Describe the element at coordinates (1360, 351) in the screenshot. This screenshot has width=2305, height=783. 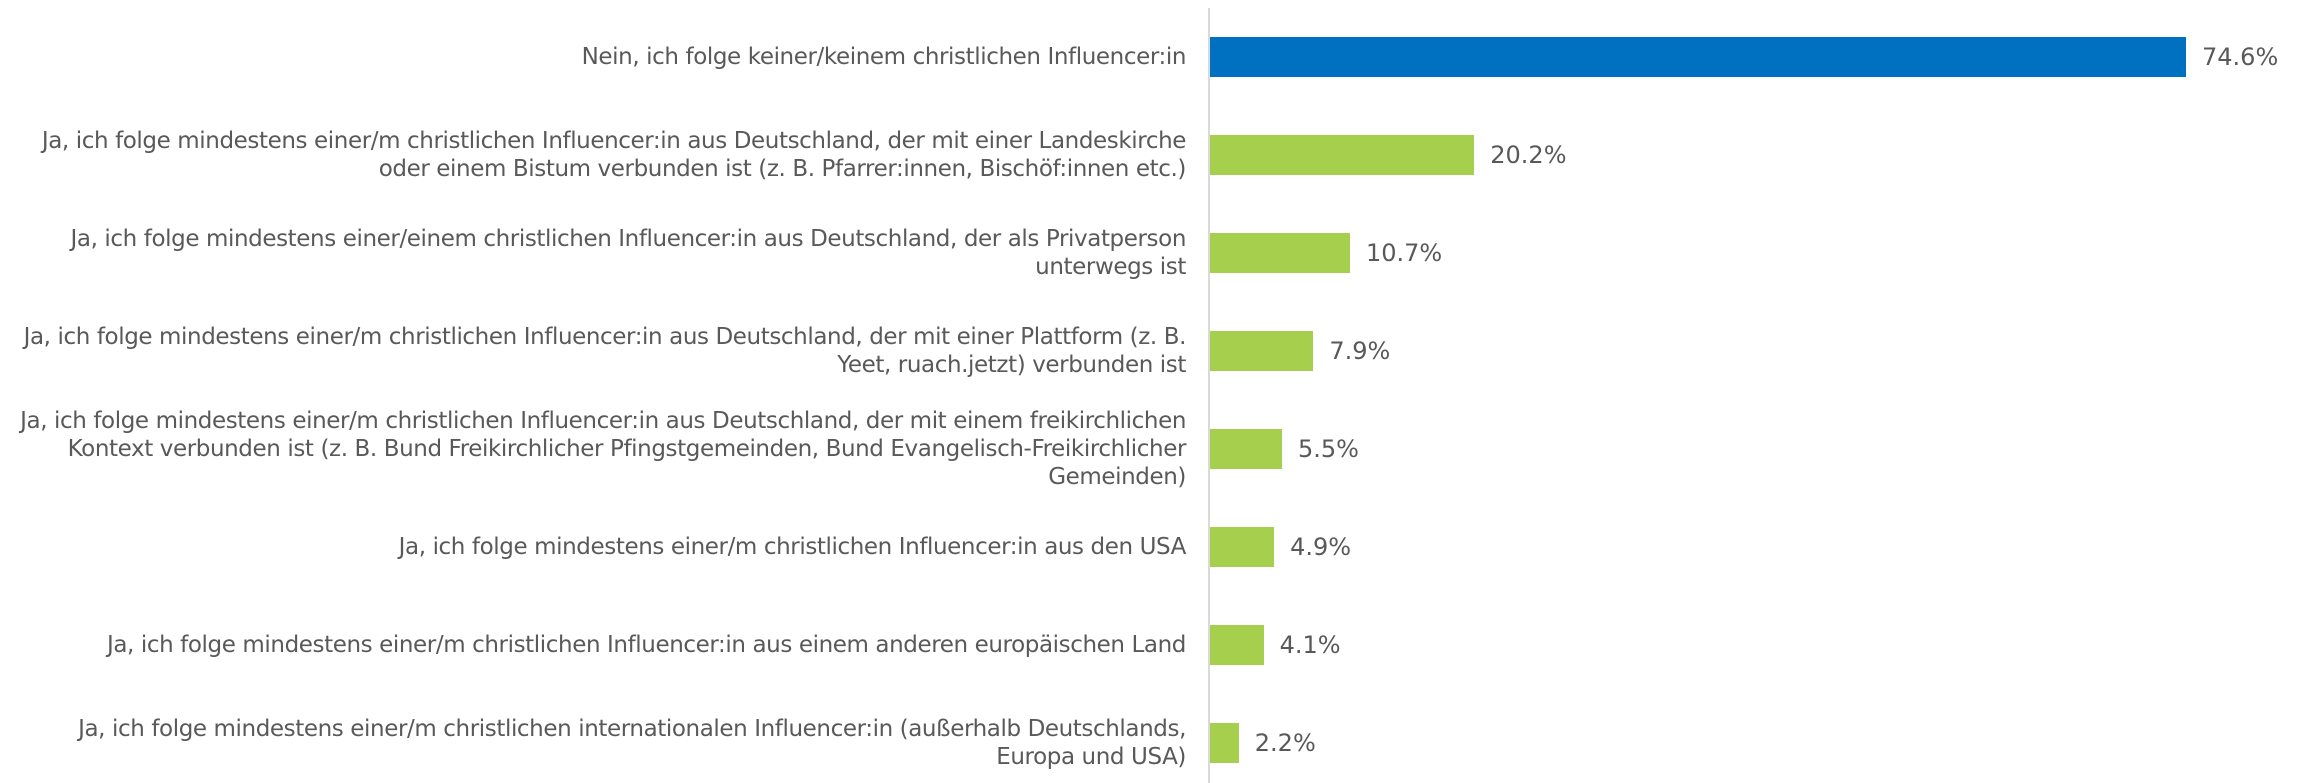
I see `value-label: 7.9%` at that location.